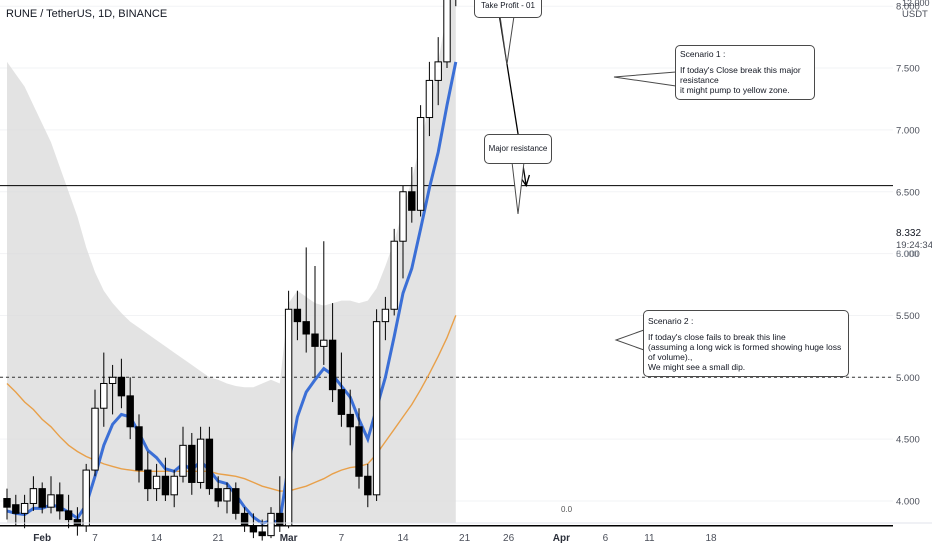  Describe the element at coordinates (908, 233) in the screenshot. I see `current-price-label: 8.332` at that location.